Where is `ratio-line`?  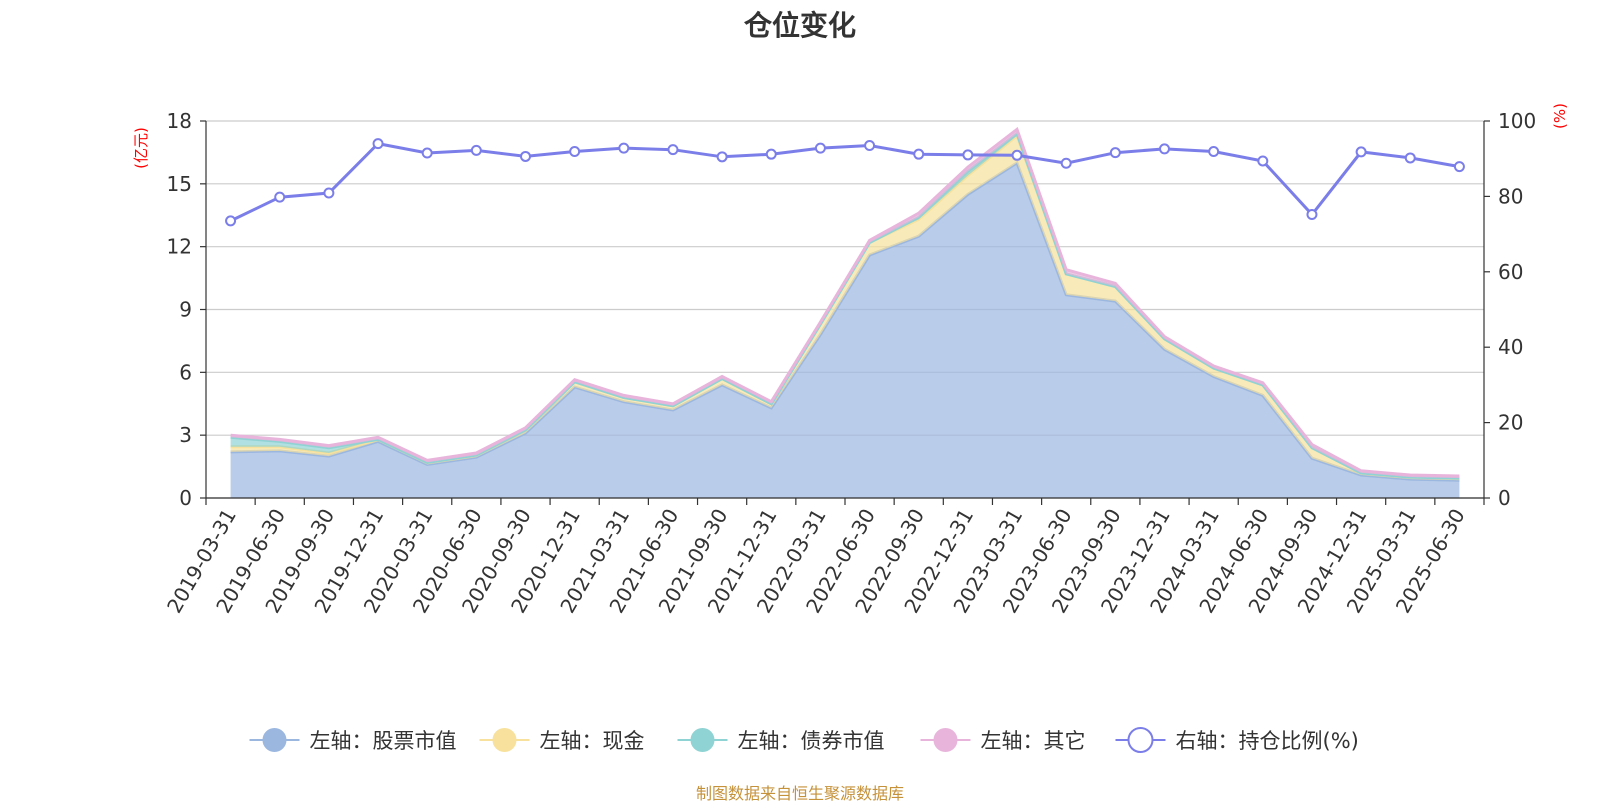 ratio-line is located at coordinates (845, 182).